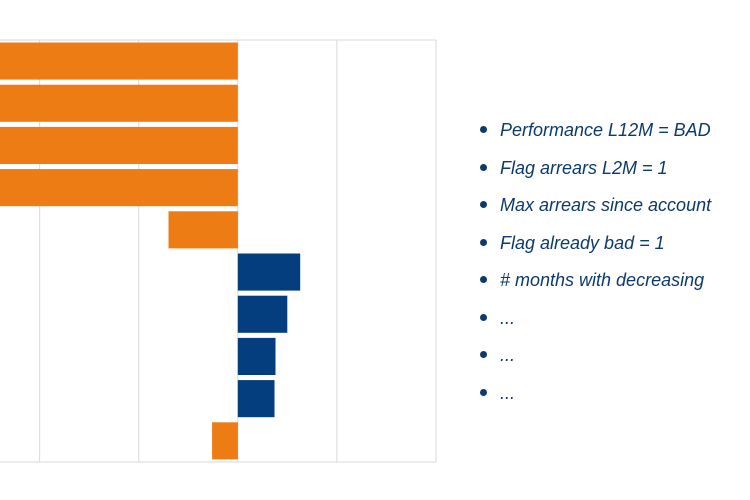 This screenshot has height=500, width=750. I want to click on factor-item: Flag already bad = 1, so click(594, 248).